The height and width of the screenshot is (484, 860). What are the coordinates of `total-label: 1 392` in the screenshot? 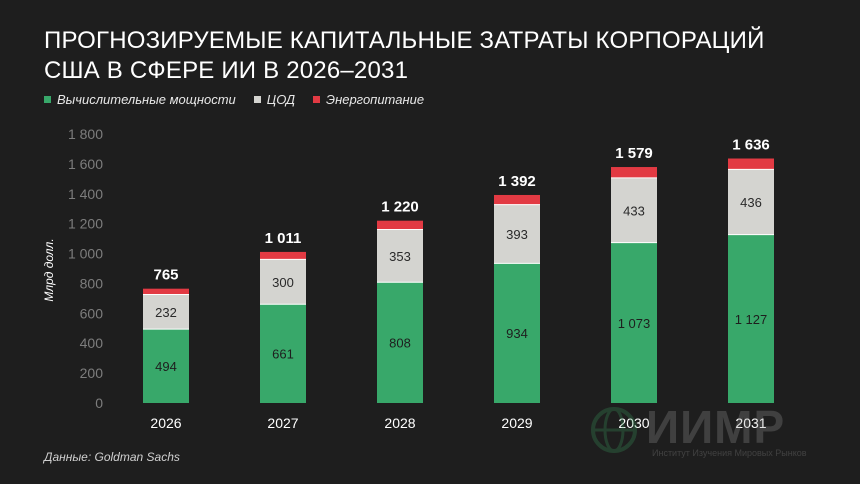 It's located at (517, 181).